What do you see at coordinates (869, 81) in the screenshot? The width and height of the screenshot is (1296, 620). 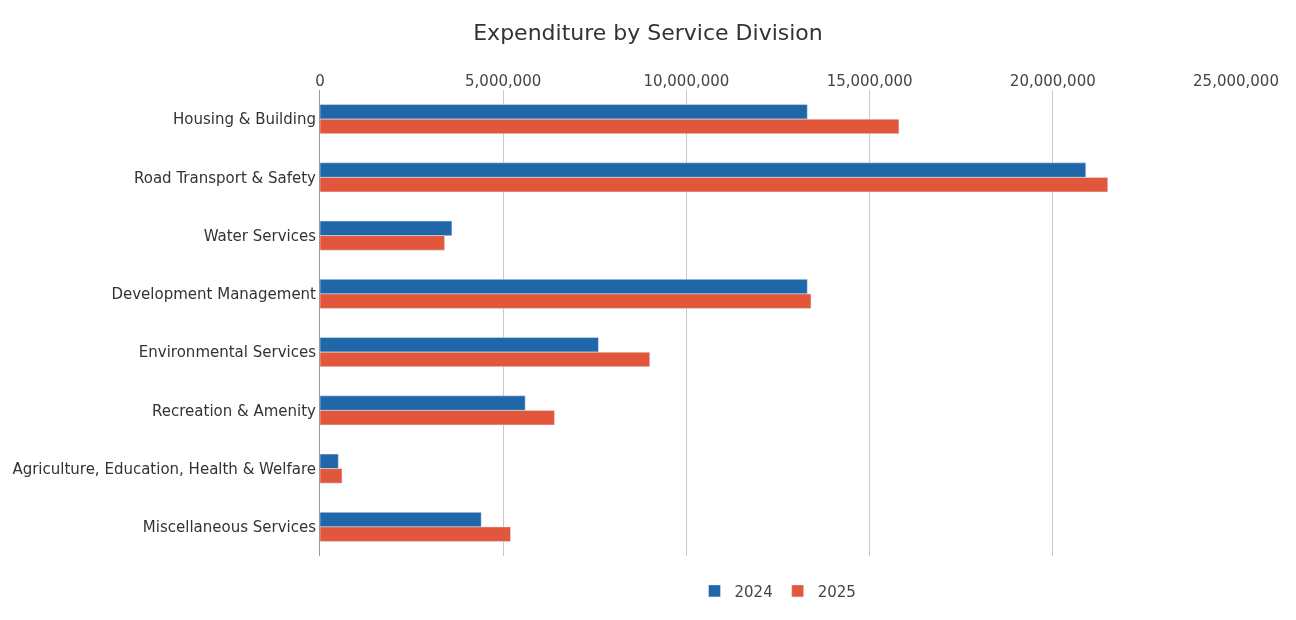 I see `x-tick-label: 15,000,000` at bounding box center [869, 81].